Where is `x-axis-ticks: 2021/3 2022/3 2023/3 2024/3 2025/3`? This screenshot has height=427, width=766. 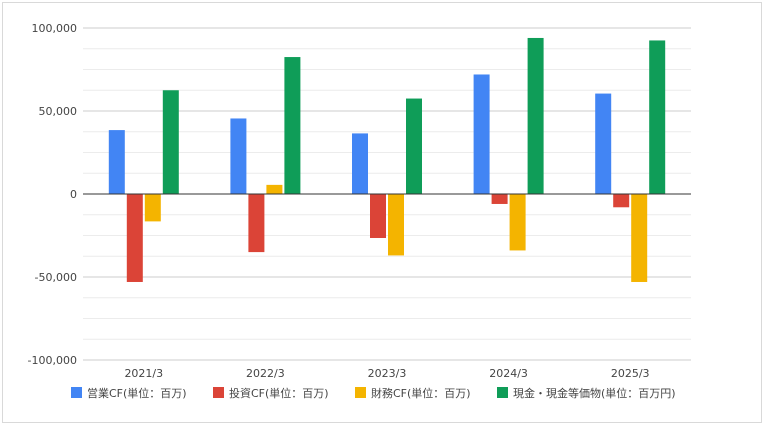
x-axis-ticks: 2021/3 2022/3 2023/3 2024/3 2025/3 is located at coordinates (386, 373).